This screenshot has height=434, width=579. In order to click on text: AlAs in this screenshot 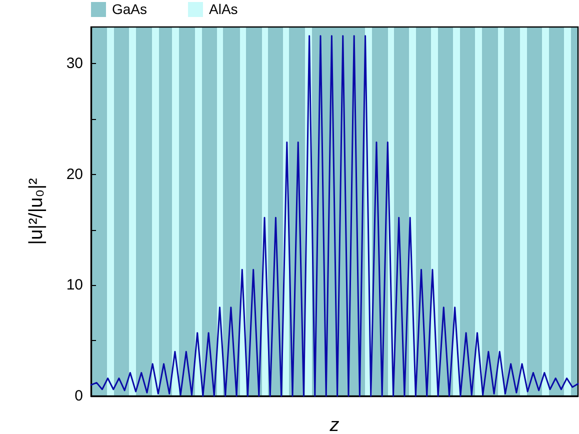, I will do `click(223, 9)`.